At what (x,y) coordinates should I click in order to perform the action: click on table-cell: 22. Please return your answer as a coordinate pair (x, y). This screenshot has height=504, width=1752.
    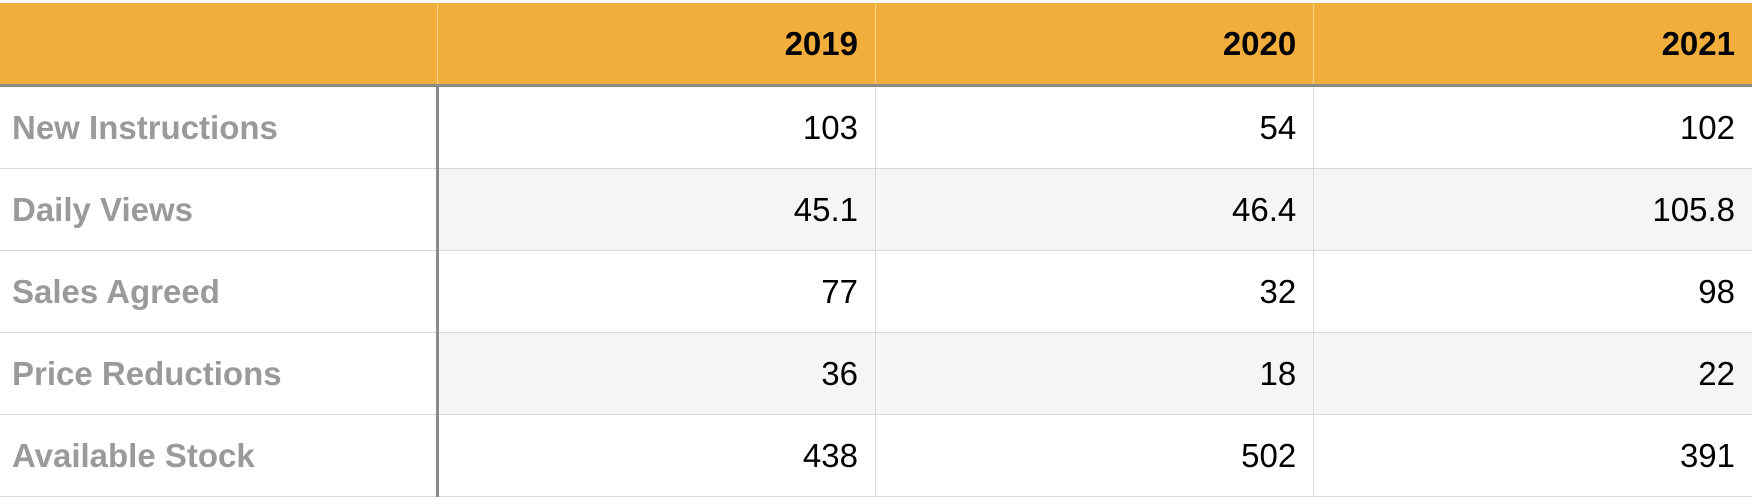
    Looking at the image, I should click on (1532, 373).